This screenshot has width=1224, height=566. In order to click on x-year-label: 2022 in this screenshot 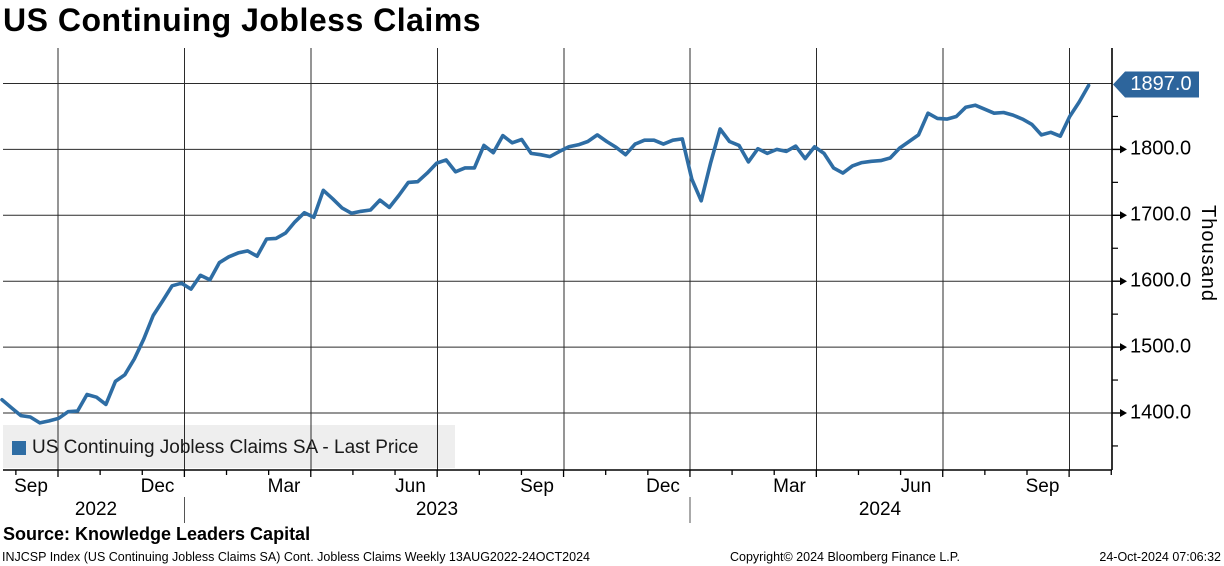, I will do `click(96, 509)`.